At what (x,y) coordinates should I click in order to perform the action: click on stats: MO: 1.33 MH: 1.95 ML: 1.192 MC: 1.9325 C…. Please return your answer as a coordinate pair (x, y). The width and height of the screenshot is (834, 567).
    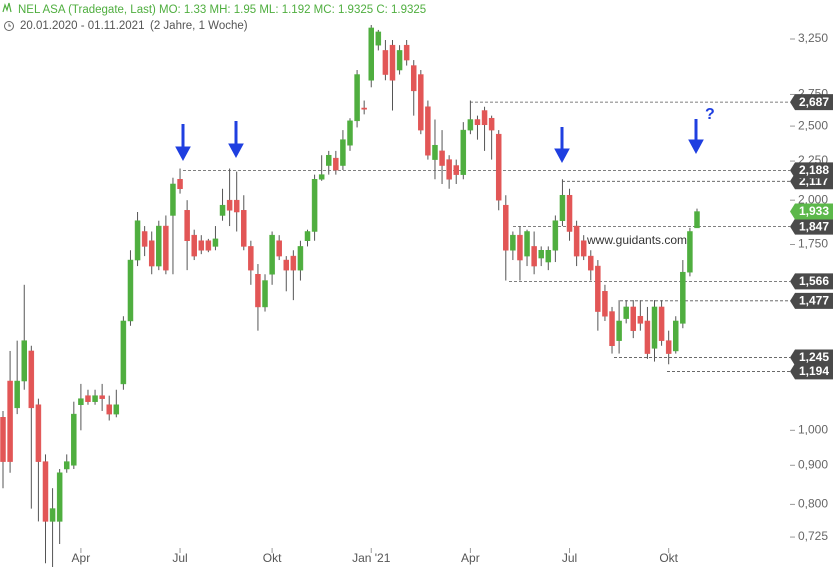
    Looking at the image, I should click on (292, 10).